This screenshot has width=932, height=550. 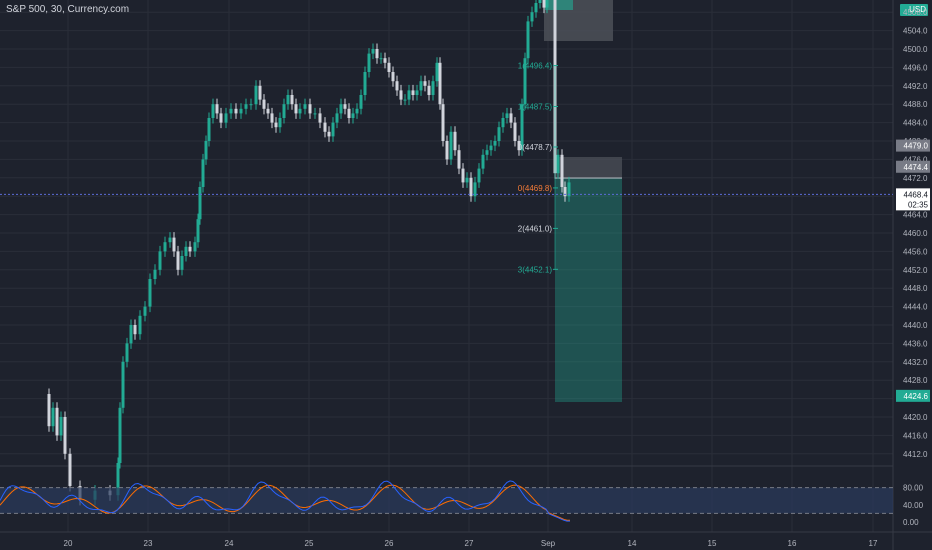 I want to click on price-tick-label: 4440.0, so click(x=915, y=325).